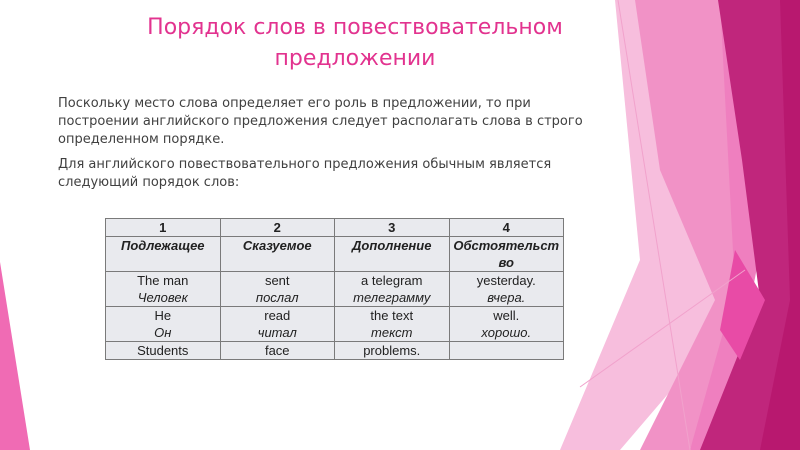  Describe the element at coordinates (506, 332) in the screenshot. I see `russian-word: хорошо.` at that location.